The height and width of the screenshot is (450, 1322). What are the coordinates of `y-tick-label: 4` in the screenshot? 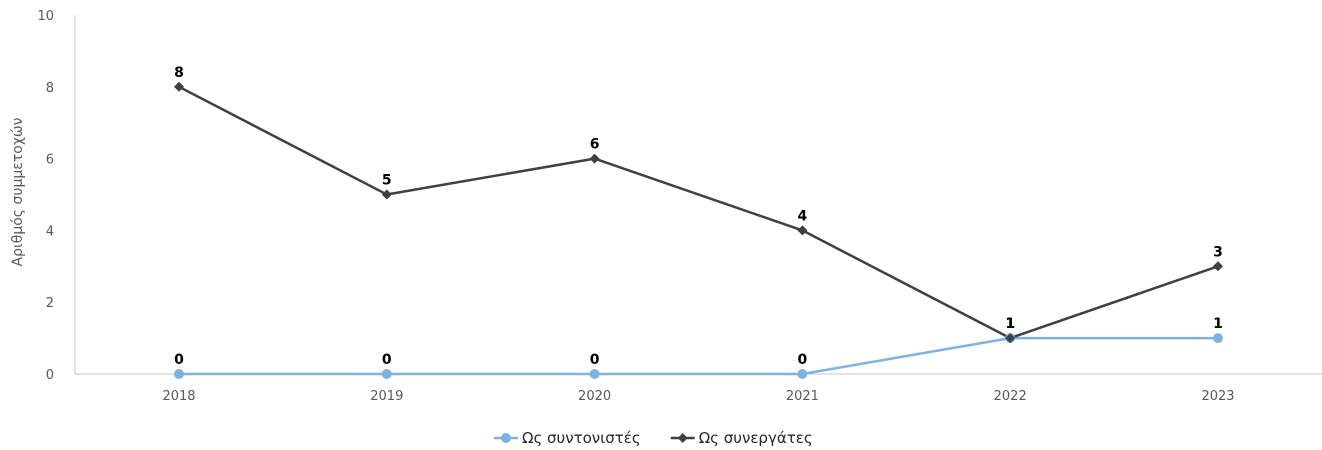 It's located at (50, 231).